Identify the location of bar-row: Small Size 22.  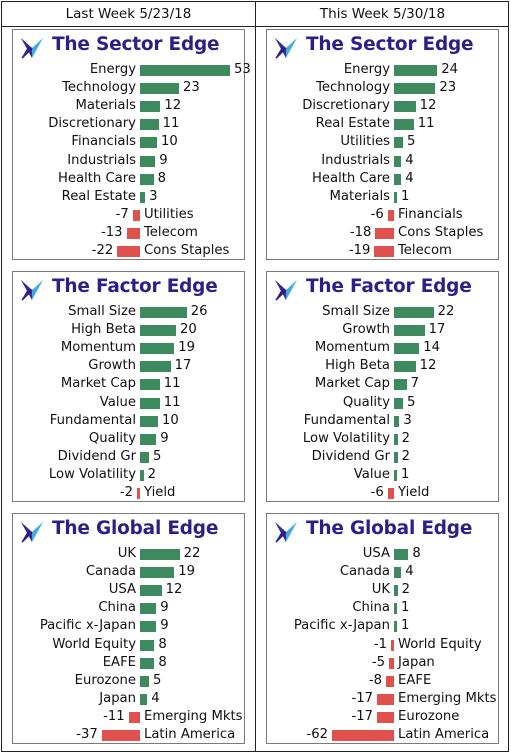
(382, 312).